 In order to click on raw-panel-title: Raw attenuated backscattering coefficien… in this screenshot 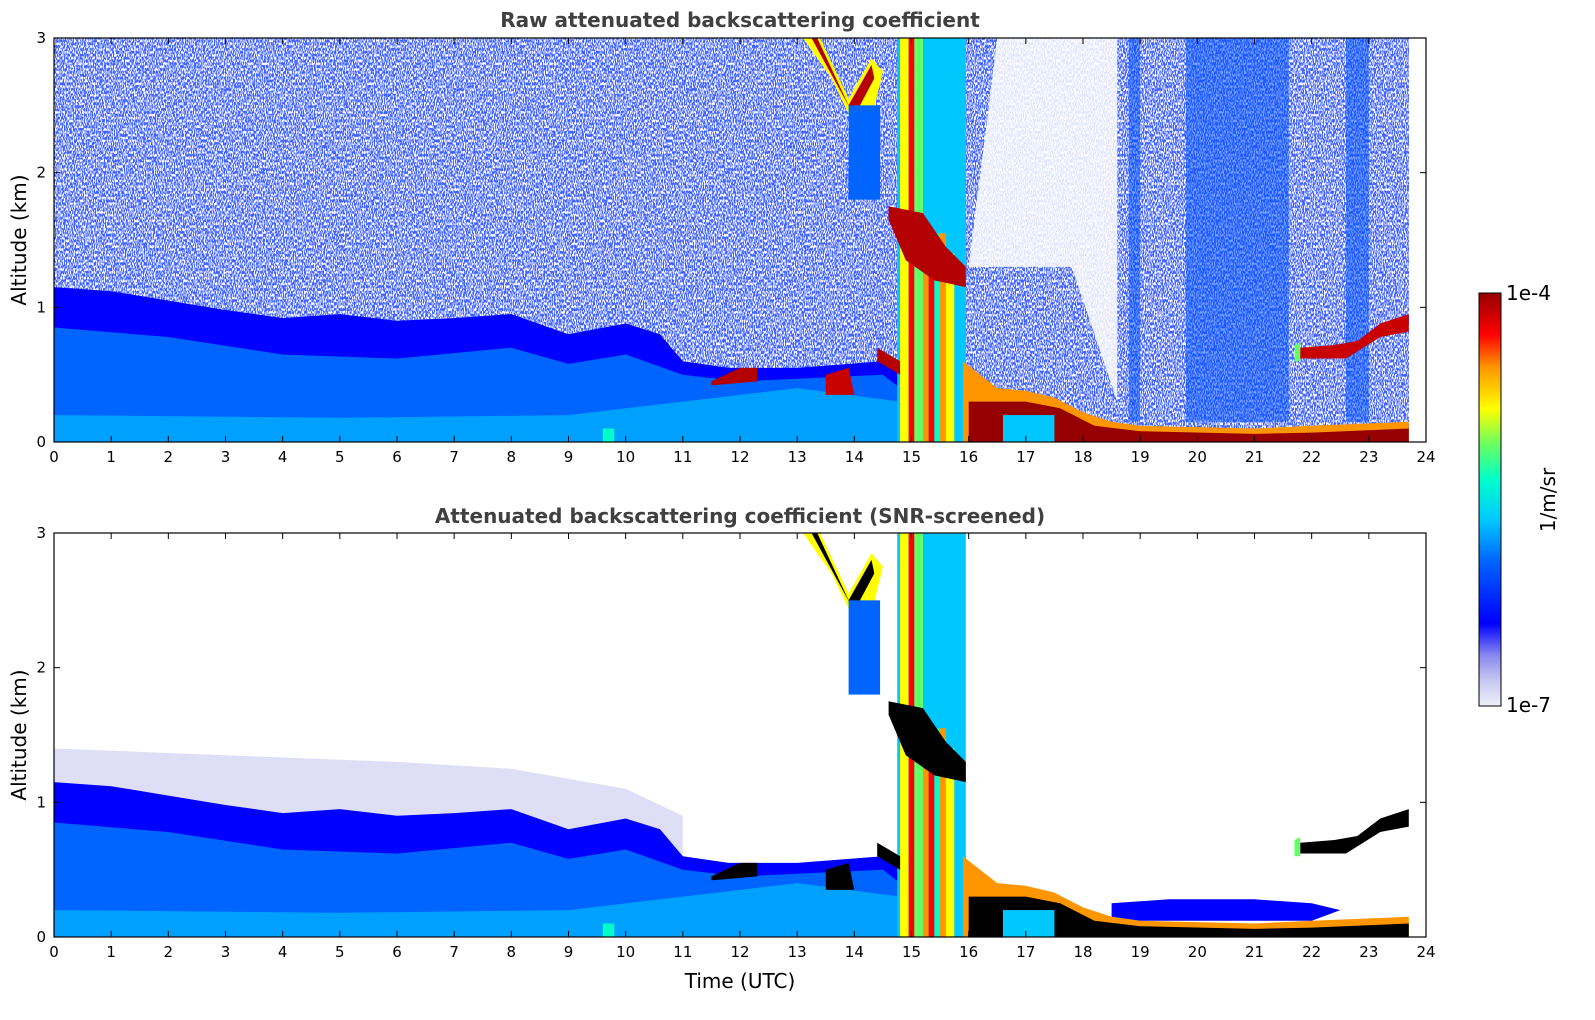, I will do `click(740, 20)`.